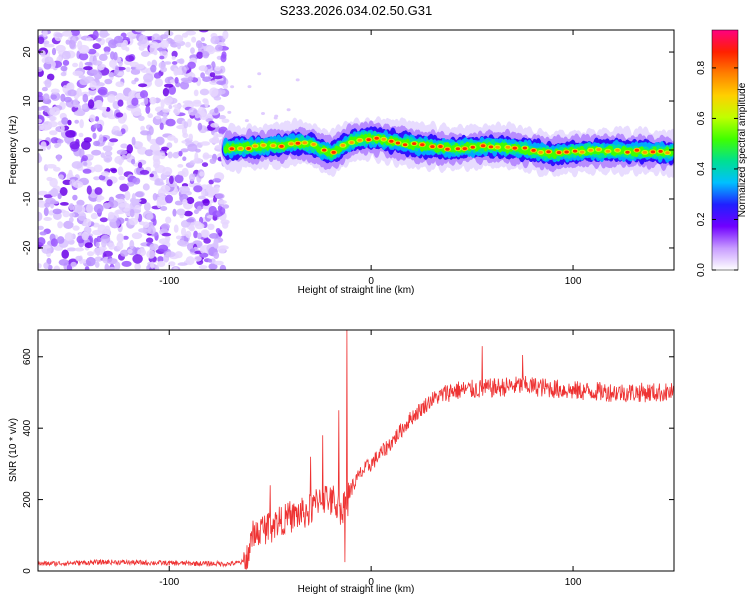 The image size is (750, 600). I want to click on y-tick-label: 200, so click(27, 499).